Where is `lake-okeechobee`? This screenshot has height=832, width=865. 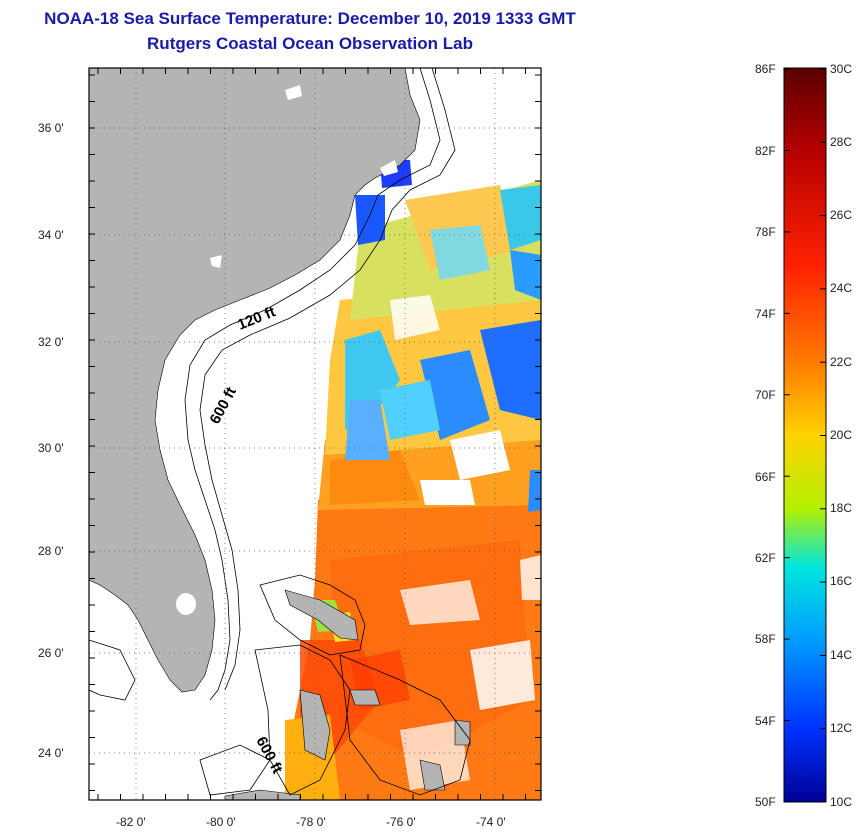 lake-okeechobee is located at coordinates (186, 604).